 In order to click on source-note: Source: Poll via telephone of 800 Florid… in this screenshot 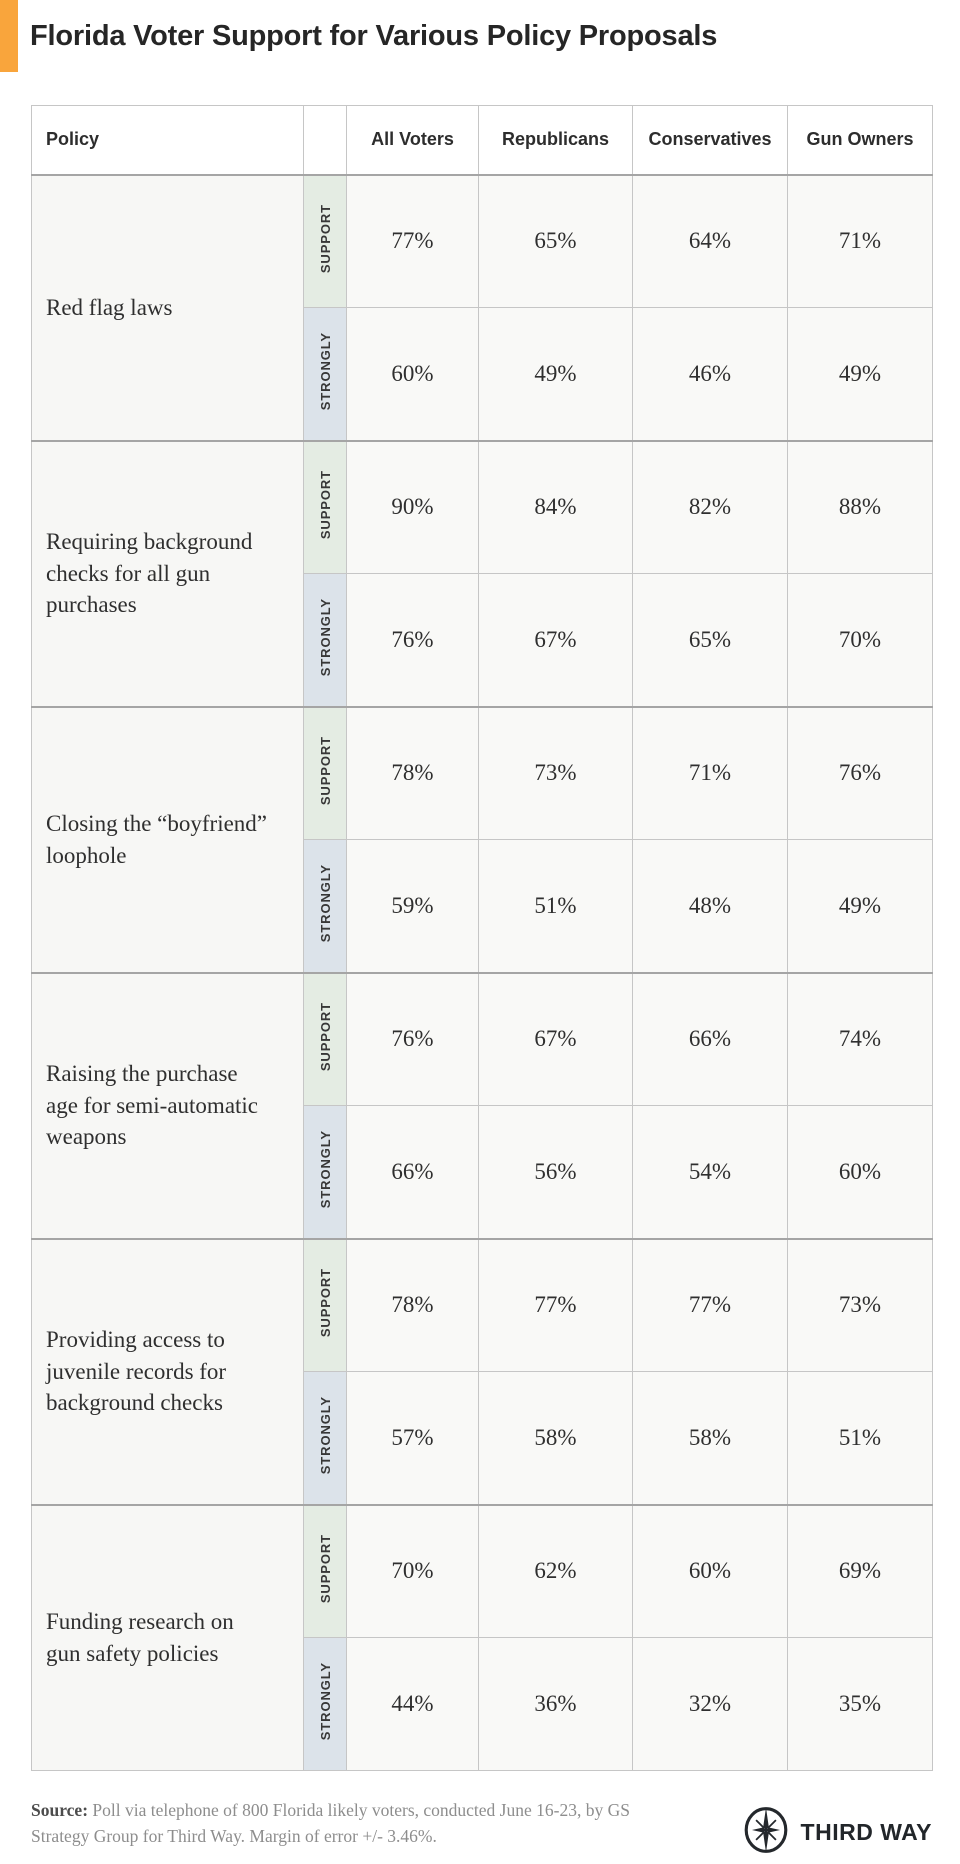, I will do `click(355, 1823)`.